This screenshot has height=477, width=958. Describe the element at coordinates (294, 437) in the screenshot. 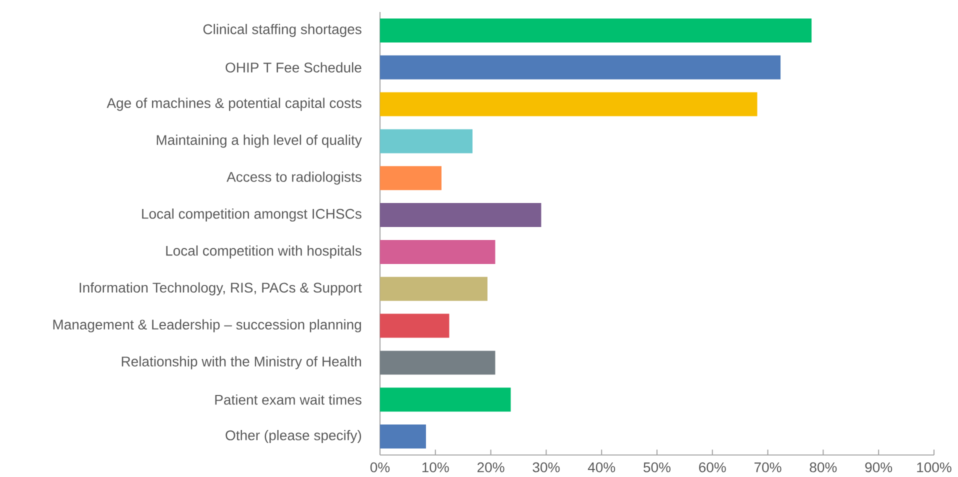

I see `y-tick-label: Other (please specify)` at that location.